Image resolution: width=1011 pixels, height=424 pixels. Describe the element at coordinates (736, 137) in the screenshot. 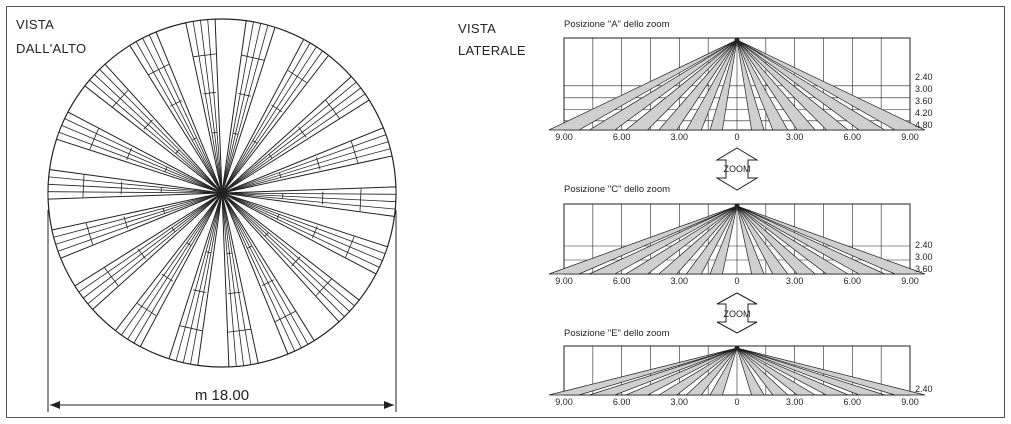

I see `panel-a-tick: 0` at that location.